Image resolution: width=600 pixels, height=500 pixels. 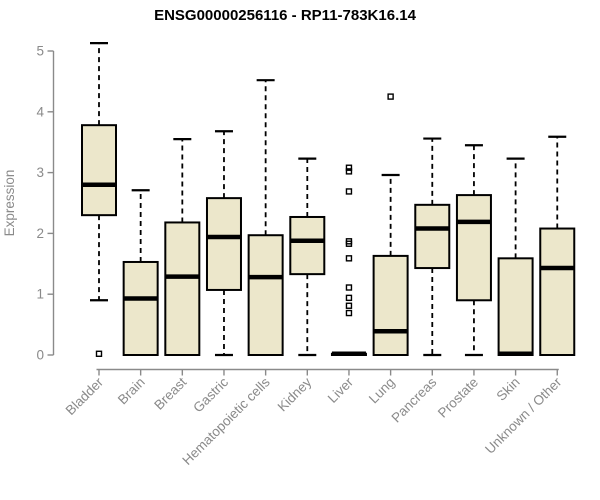 What do you see at coordinates (341, 390) in the screenshot?
I see `x-tick-label-liver: Liver` at bounding box center [341, 390].